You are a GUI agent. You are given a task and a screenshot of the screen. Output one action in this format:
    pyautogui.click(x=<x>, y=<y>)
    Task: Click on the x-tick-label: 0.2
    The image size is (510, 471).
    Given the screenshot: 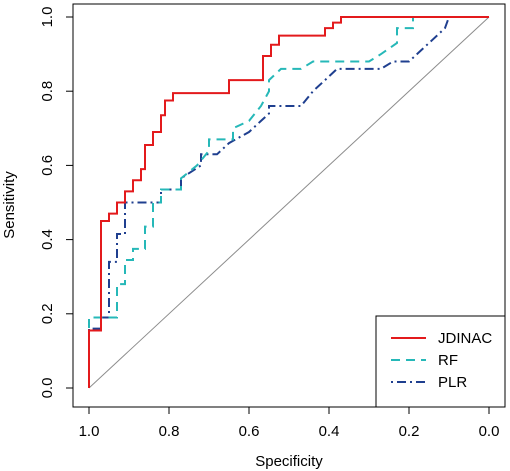 What is the action you would take?
    pyautogui.click(x=409, y=431)
    